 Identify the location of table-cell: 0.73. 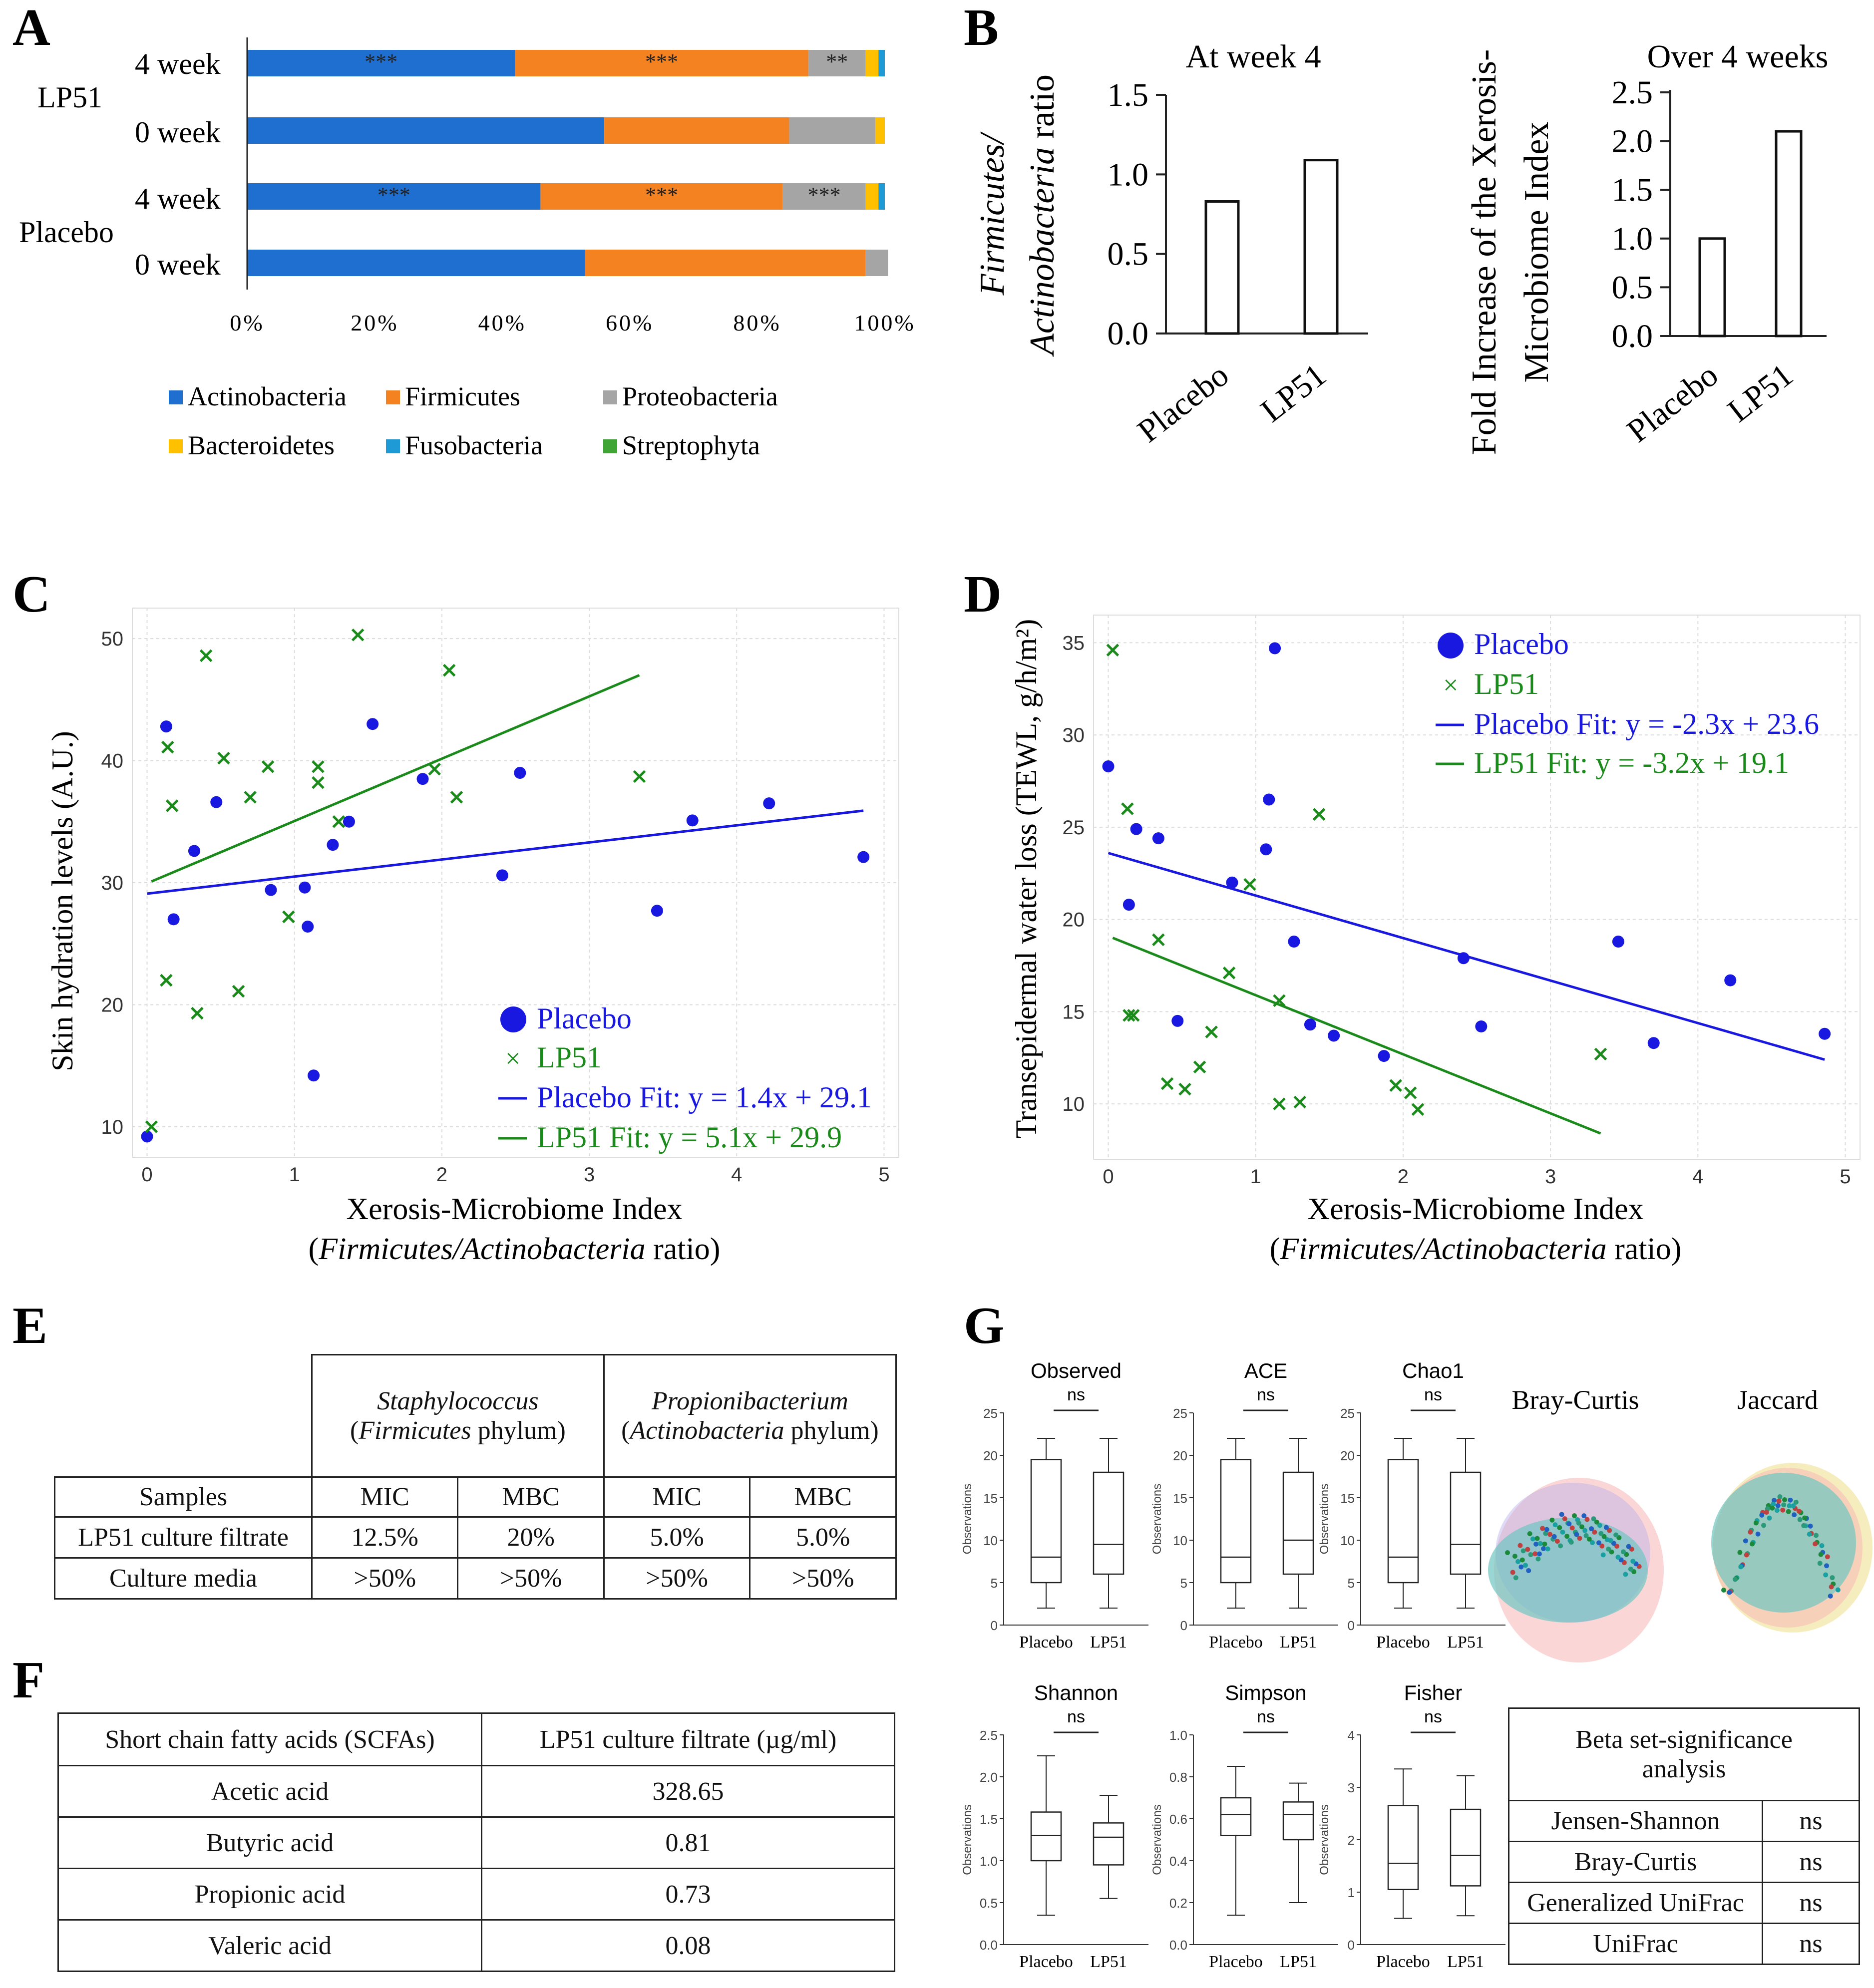
(688, 1894).